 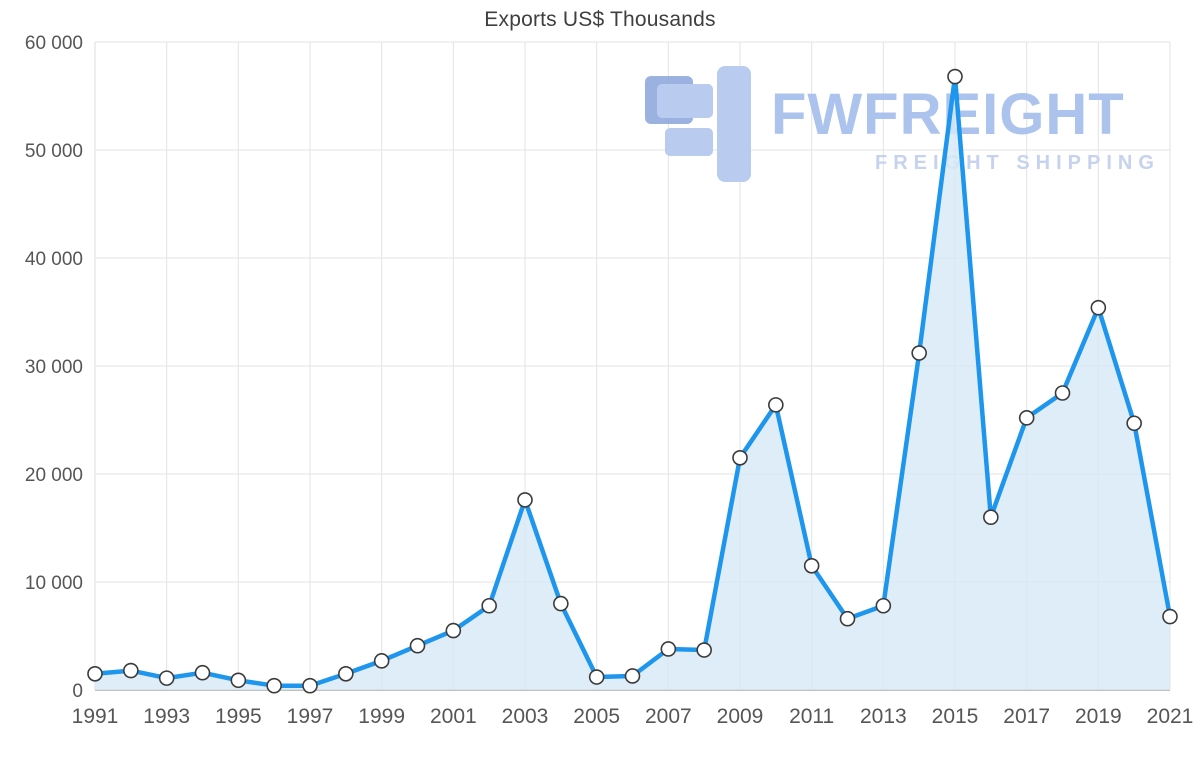 What do you see at coordinates (1026, 716) in the screenshot?
I see `x-tick-label: 2017` at bounding box center [1026, 716].